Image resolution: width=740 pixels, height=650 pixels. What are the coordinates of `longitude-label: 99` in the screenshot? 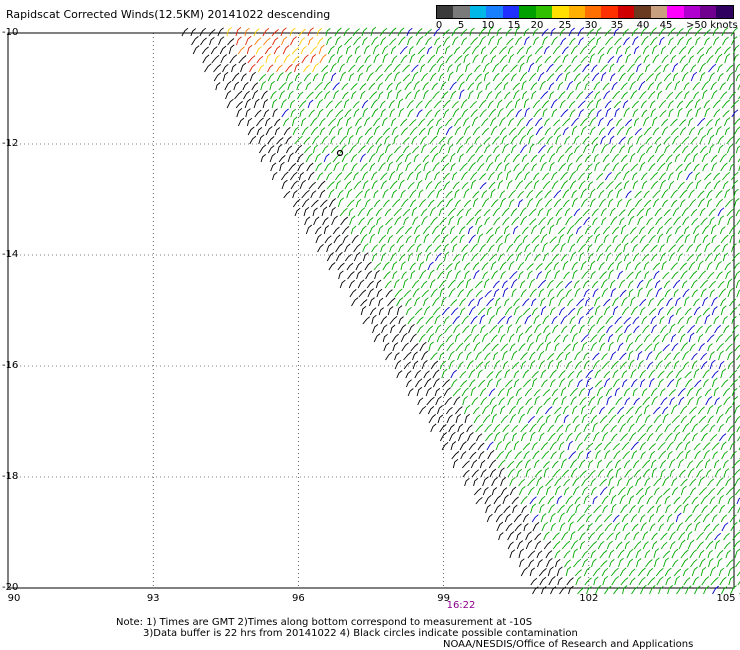 It's located at (443, 598).